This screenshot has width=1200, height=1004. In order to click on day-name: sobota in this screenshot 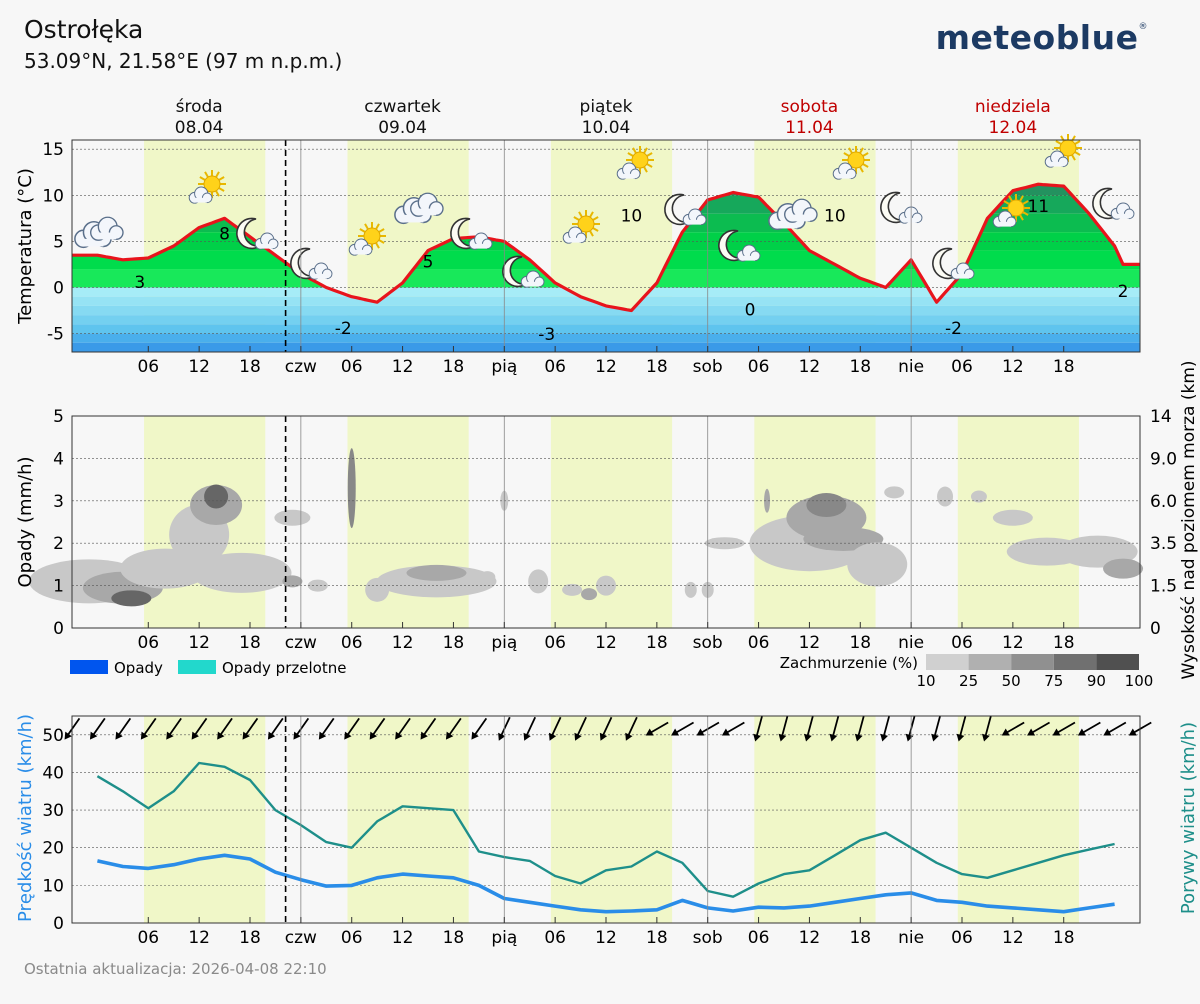, I will do `click(810, 107)`.